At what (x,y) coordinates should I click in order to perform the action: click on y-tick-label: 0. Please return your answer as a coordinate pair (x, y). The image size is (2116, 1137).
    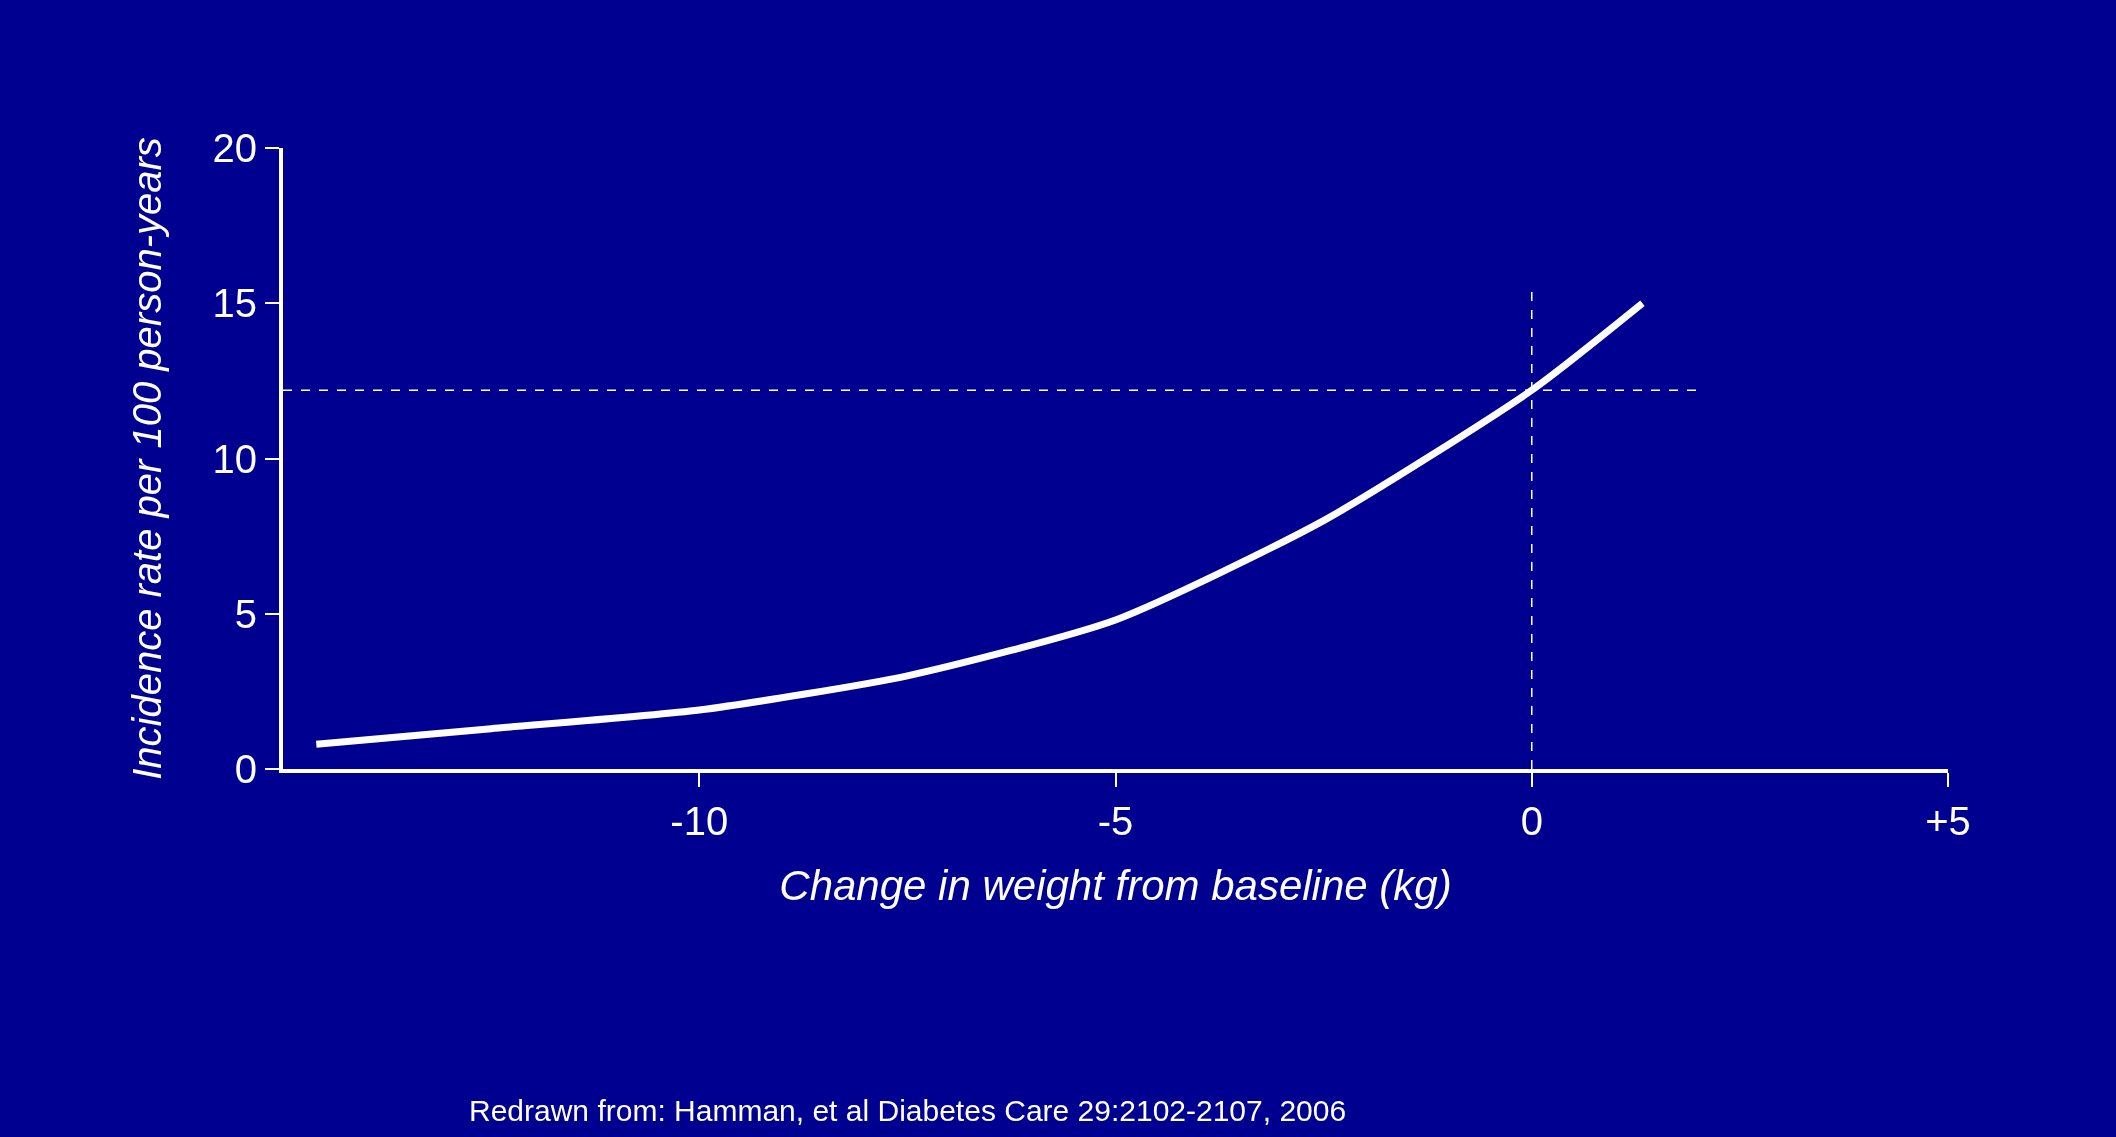
    Looking at the image, I should click on (245, 769).